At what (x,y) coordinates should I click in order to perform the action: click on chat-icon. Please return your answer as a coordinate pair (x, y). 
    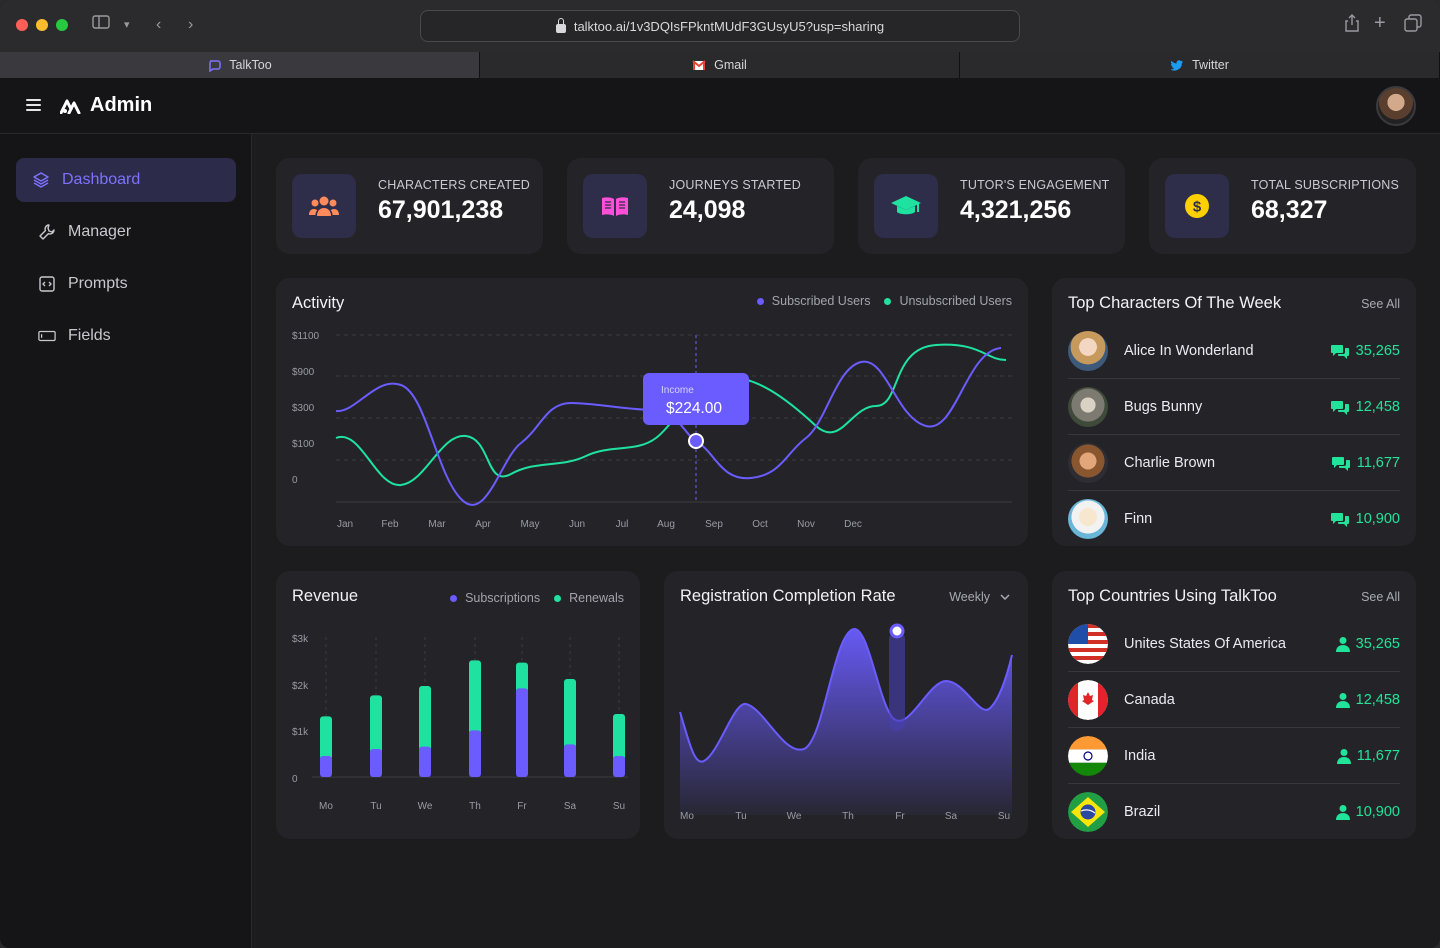
    Looking at the image, I should click on (1339, 520).